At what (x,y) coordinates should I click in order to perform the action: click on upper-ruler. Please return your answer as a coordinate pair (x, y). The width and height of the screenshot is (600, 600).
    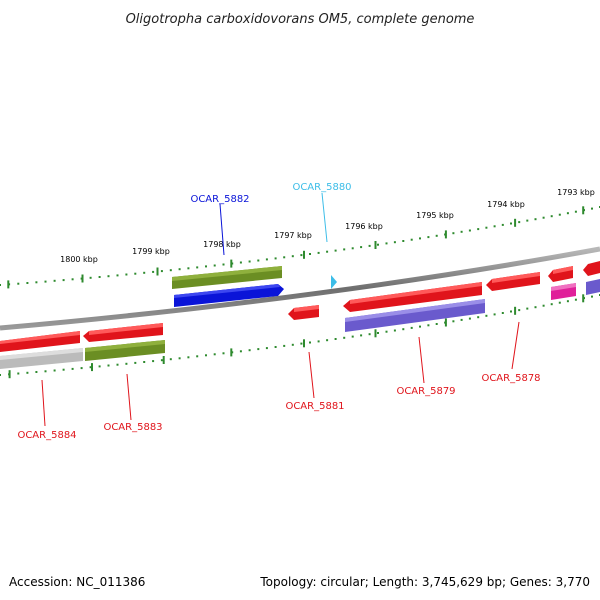
    Looking at the image, I should click on (300, 247).